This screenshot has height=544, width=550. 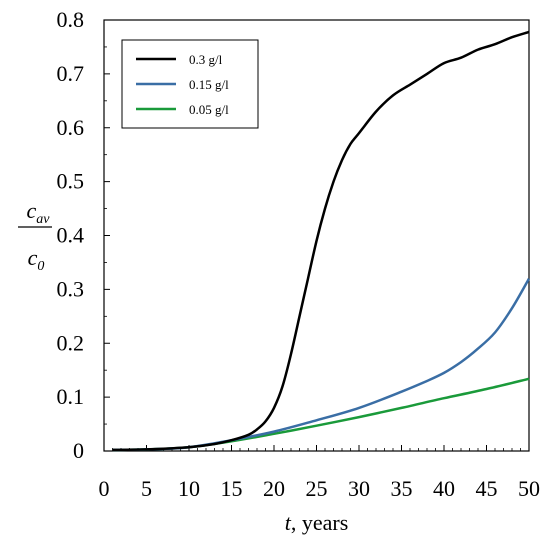 What do you see at coordinates (209, 84) in the screenshot?
I see `legend-label-1: 0.15 g/l` at bounding box center [209, 84].